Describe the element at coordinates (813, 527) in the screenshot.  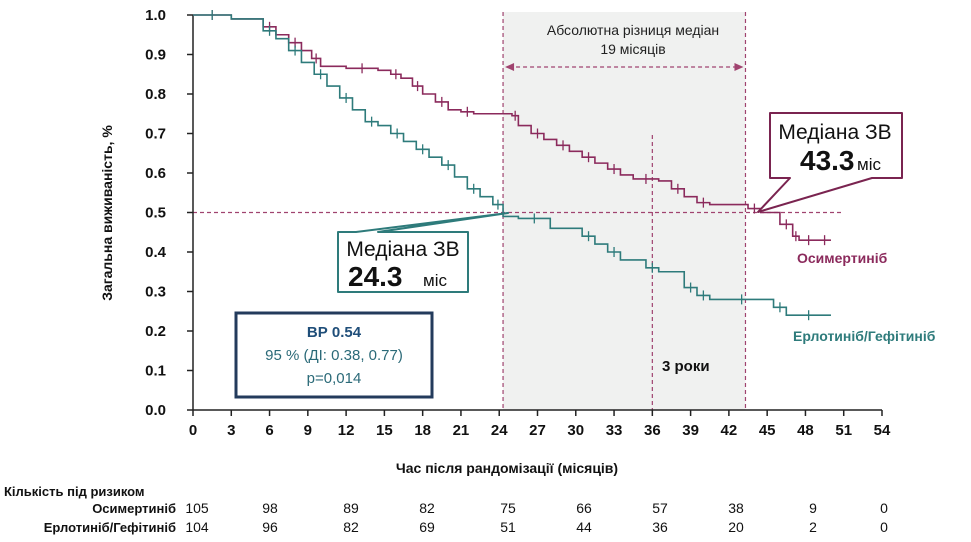
I see `risk-table-cell: 2` at that location.